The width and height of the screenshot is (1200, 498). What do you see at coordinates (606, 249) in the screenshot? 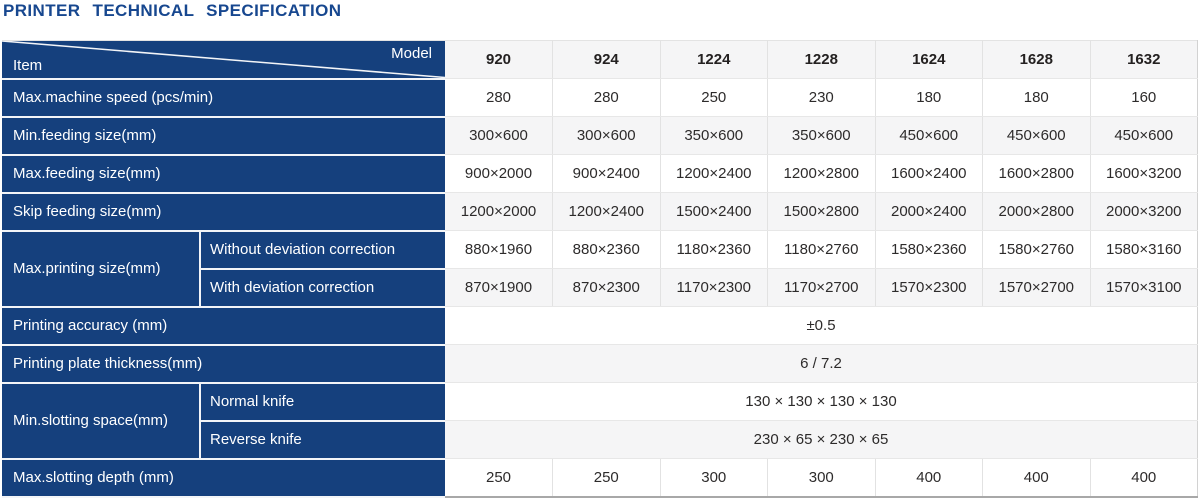
I see `cell-value: 880×2360` at bounding box center [606, 249].